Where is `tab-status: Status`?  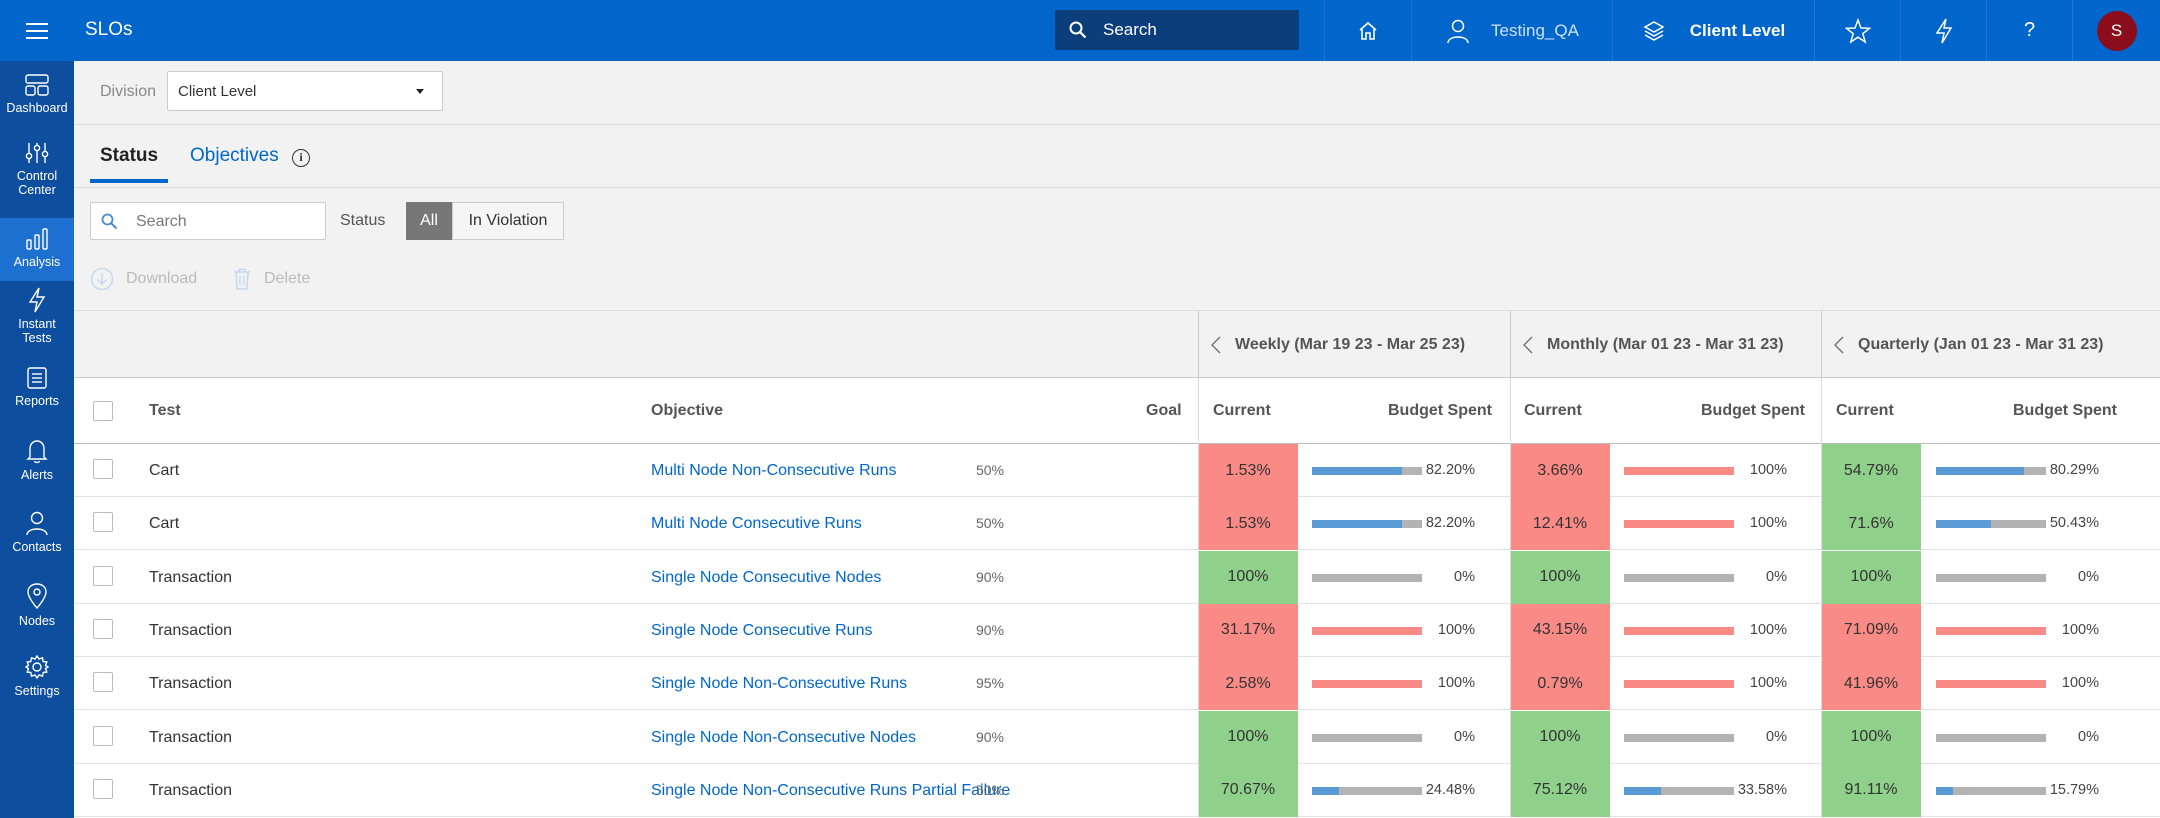
tab-status: Status is located at coordinates (129, 164).